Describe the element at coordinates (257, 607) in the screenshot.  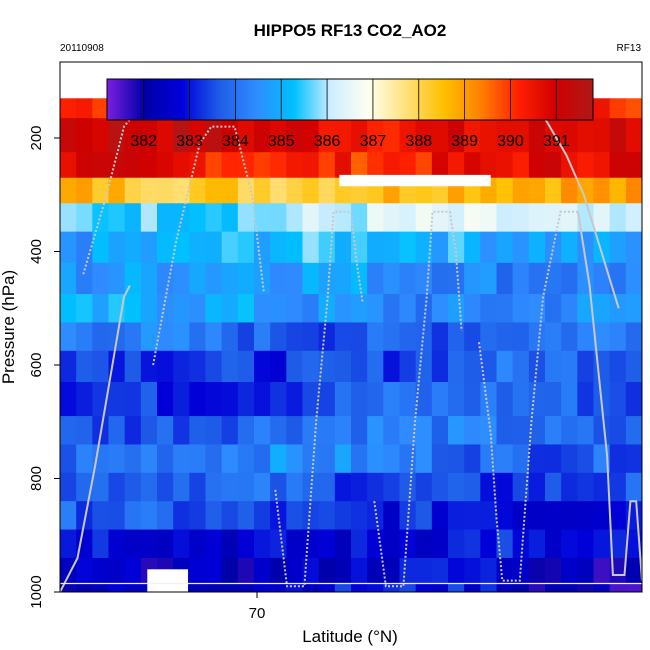
I see `x-axis: 70` at that location.